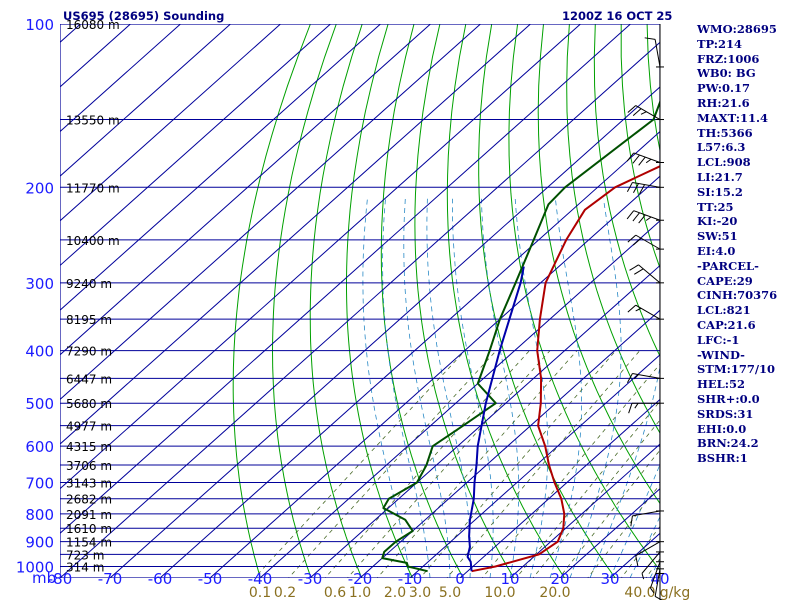 This screenshot has width=800, height=600. What do you see at coordinates (509, 579) in the screenshot?
I see `temperature-label: 10` at bounding box center [509, 579].